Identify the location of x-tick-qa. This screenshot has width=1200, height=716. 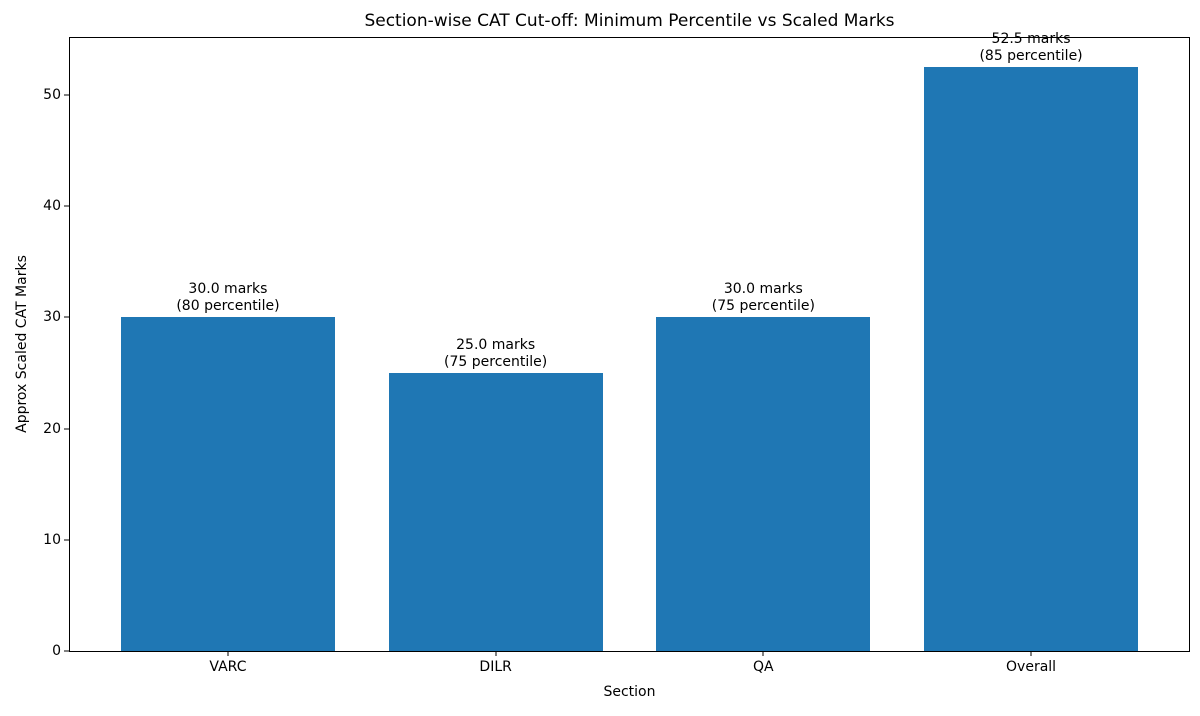
(763, 653).